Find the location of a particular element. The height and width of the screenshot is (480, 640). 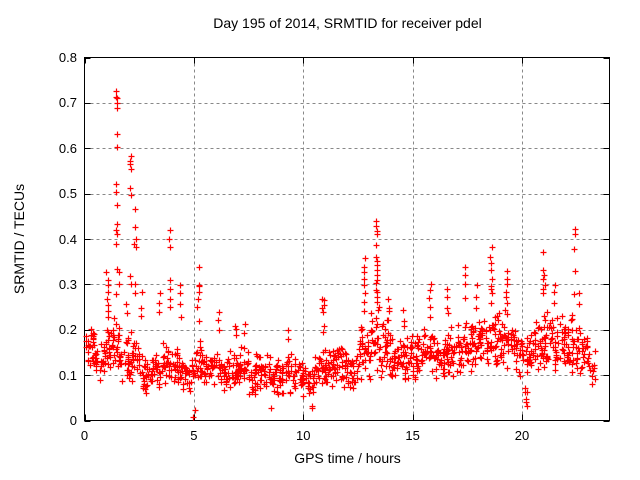

y-tick-label: 0.6 is located at coordinates (67, 148).